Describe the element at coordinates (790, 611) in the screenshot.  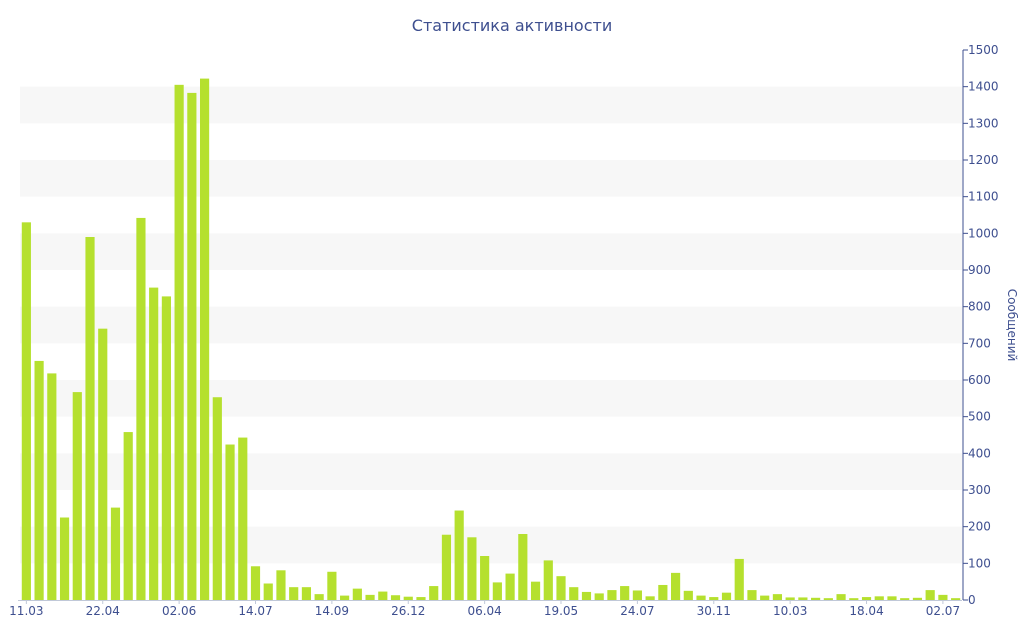
I see `x-tick-label: 10.03` at that location.